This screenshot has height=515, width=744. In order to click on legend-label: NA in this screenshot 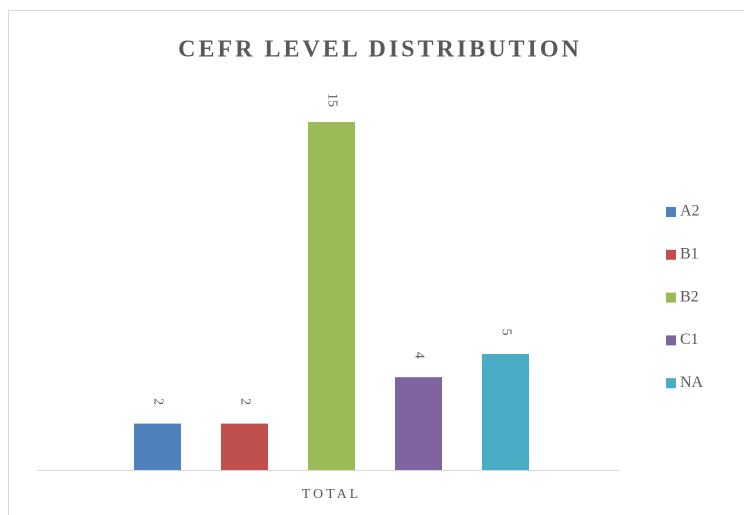, I will do `click(692, 382)`.